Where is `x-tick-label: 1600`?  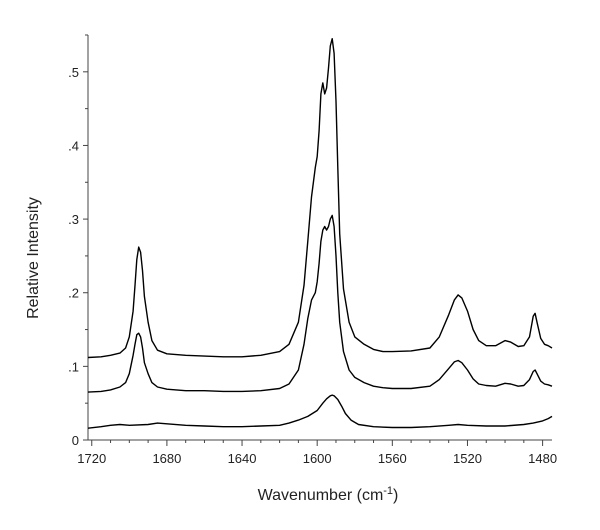 x-tick-label: 1600 is located at coordinates (317, 458).